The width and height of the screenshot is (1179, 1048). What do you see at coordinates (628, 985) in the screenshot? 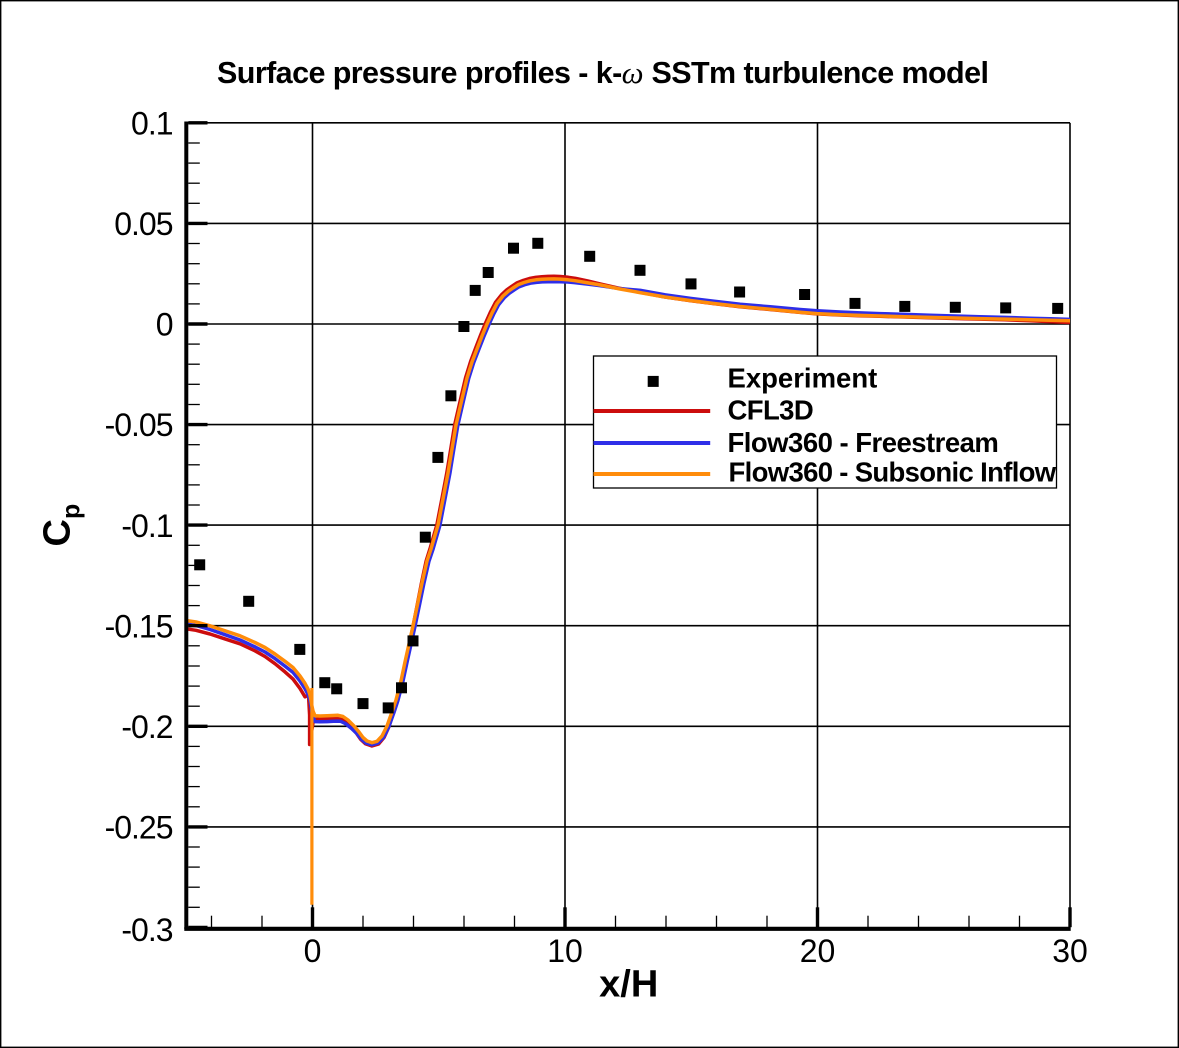
I see `svg-text: x/H` at bounding box center [628, 985].